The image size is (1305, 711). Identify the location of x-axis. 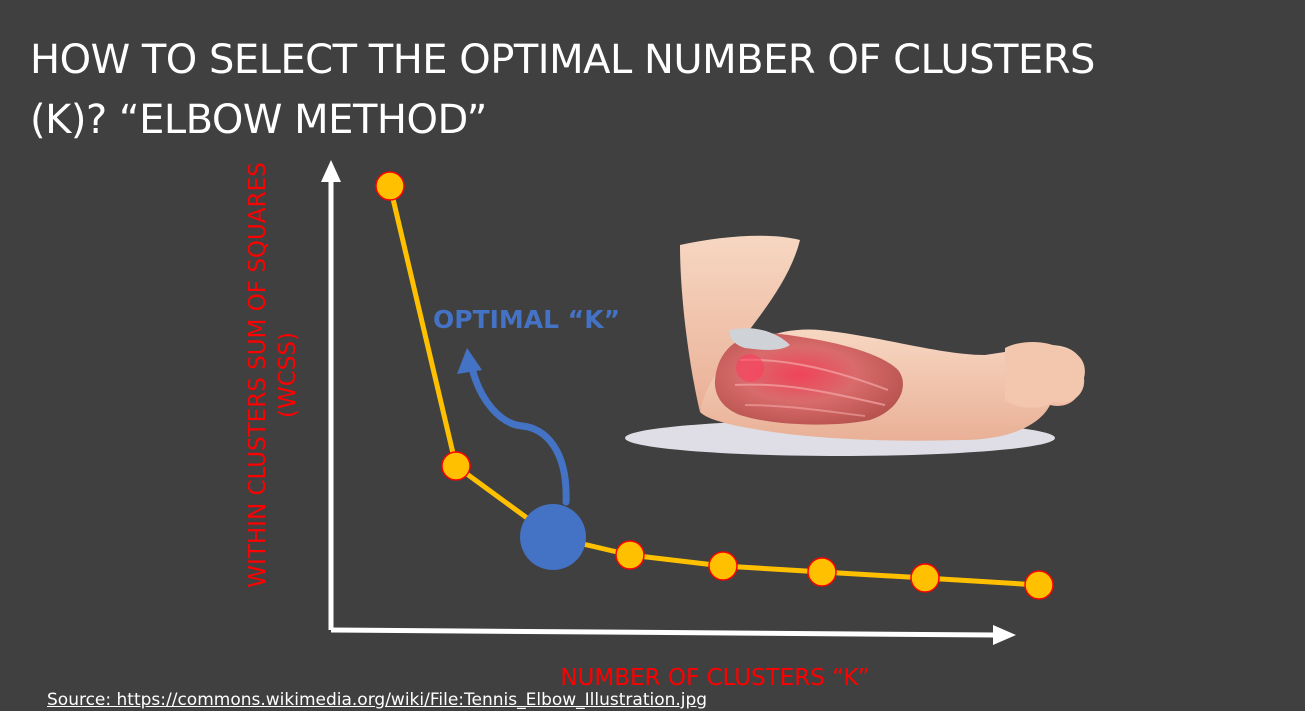
(663, 632).